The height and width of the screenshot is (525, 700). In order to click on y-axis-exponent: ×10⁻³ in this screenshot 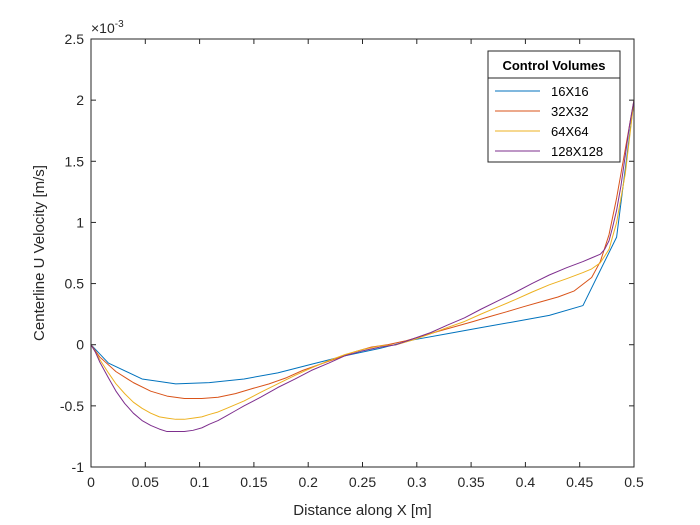, I will do `click(107, 27)`.